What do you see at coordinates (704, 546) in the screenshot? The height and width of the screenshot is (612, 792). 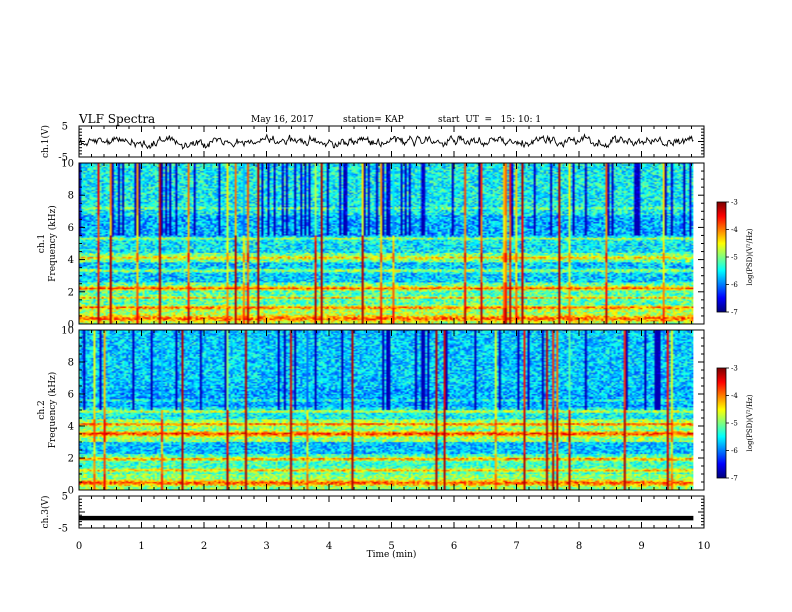 I see `x-tick-label: 10` at bounding box center [704, 546].